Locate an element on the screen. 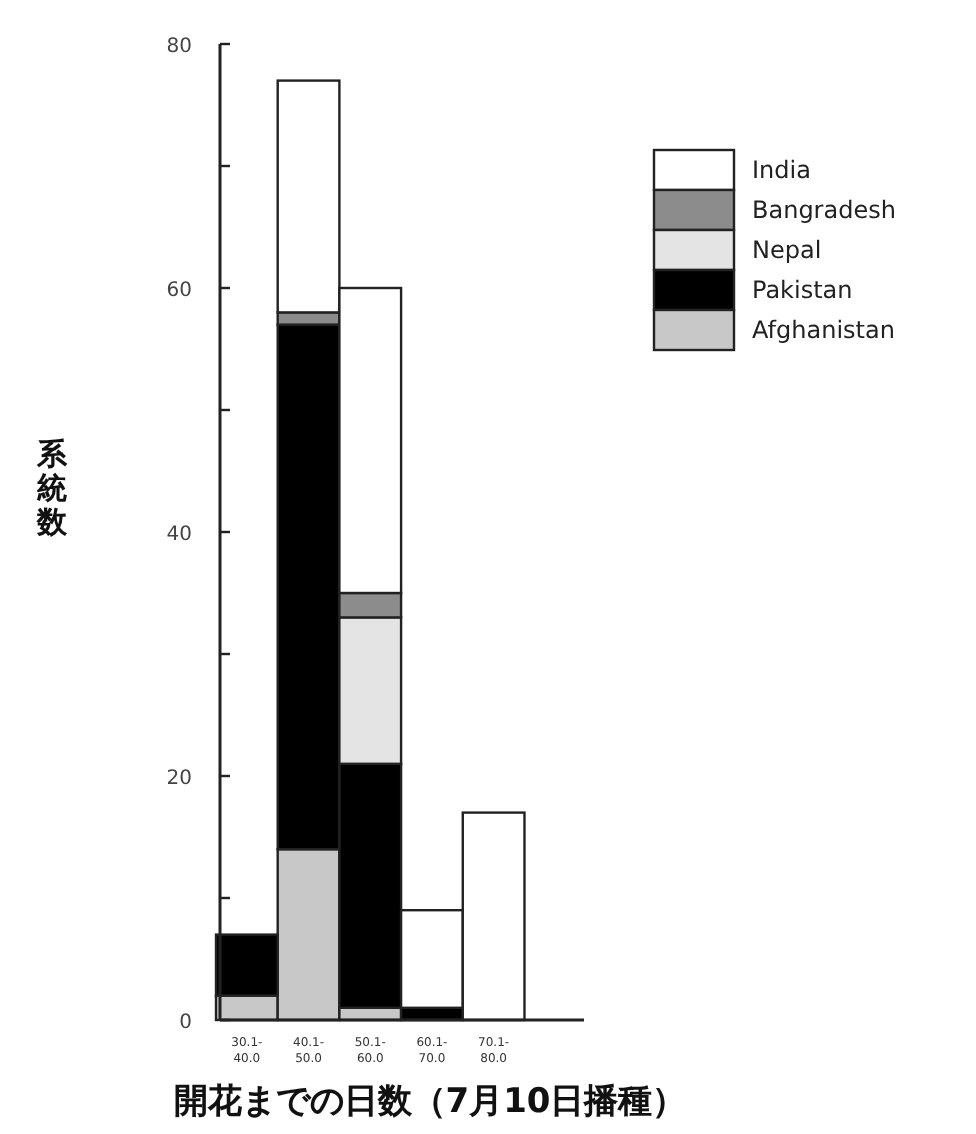 The image size is (976, 1134). y-tick-label: 20 is located at coordinates (179, 779).